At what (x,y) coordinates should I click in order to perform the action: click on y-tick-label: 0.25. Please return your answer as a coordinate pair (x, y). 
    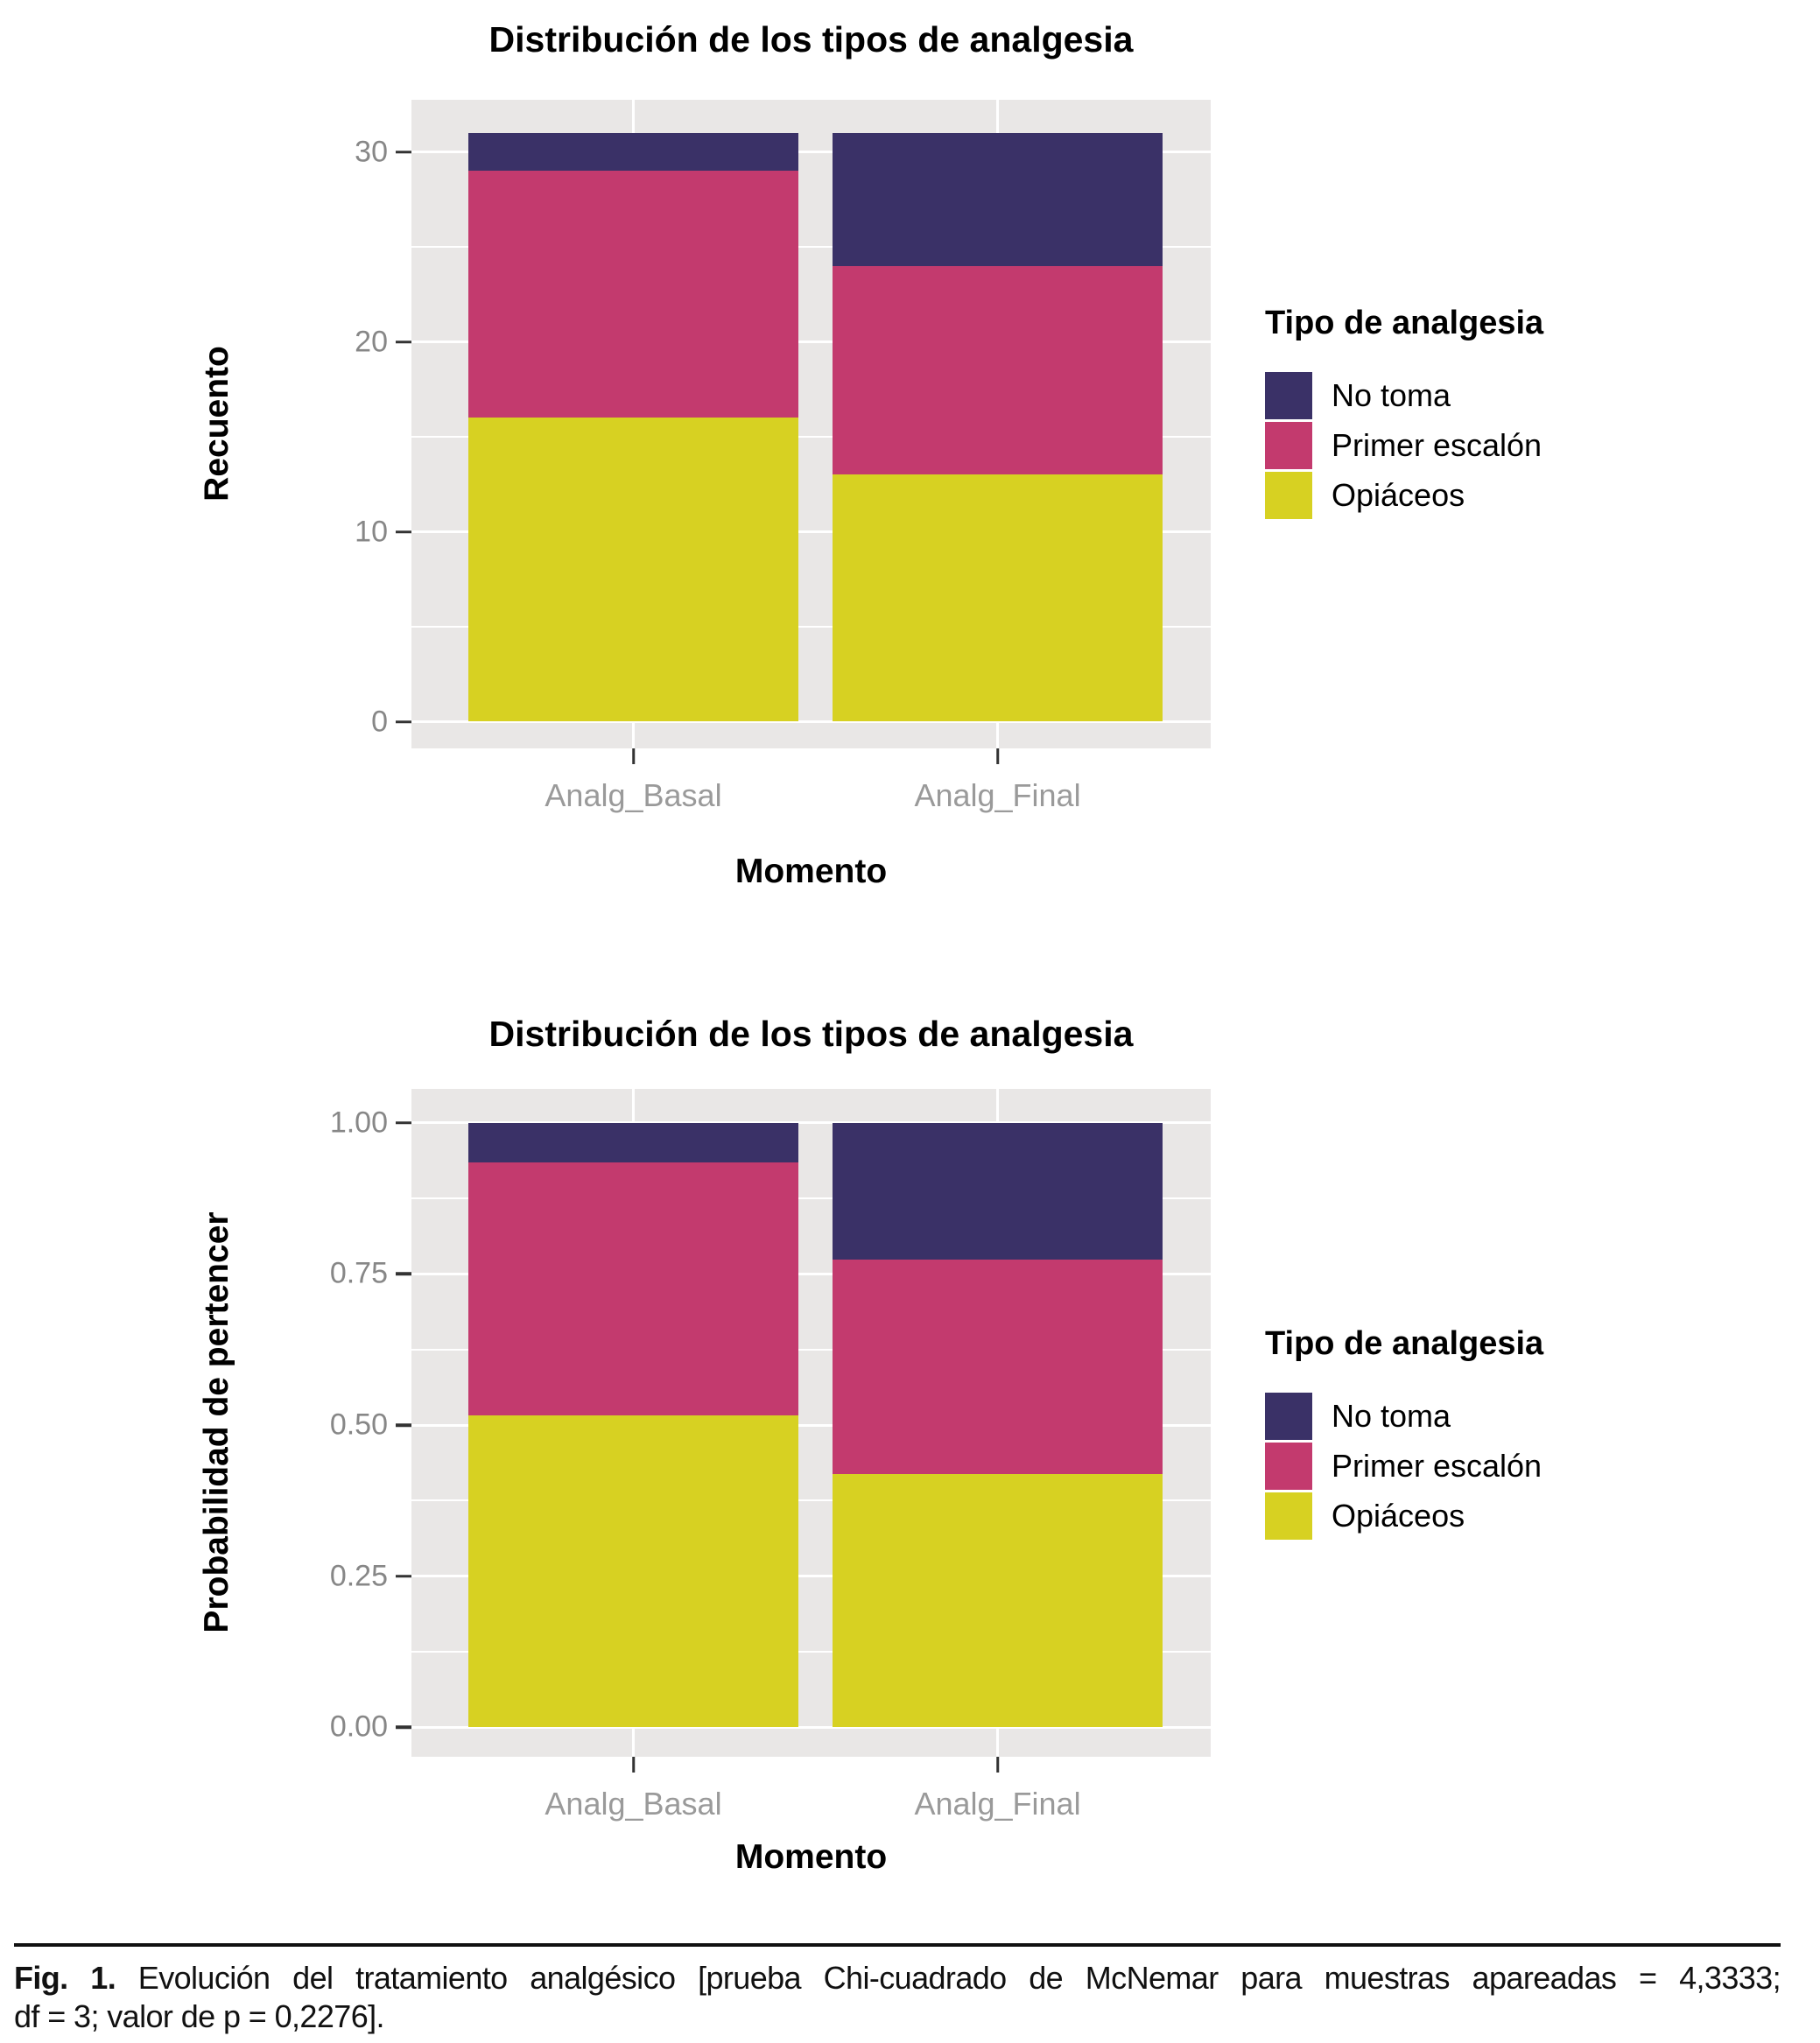
    Looking at the image, I should click on (358, 1576).